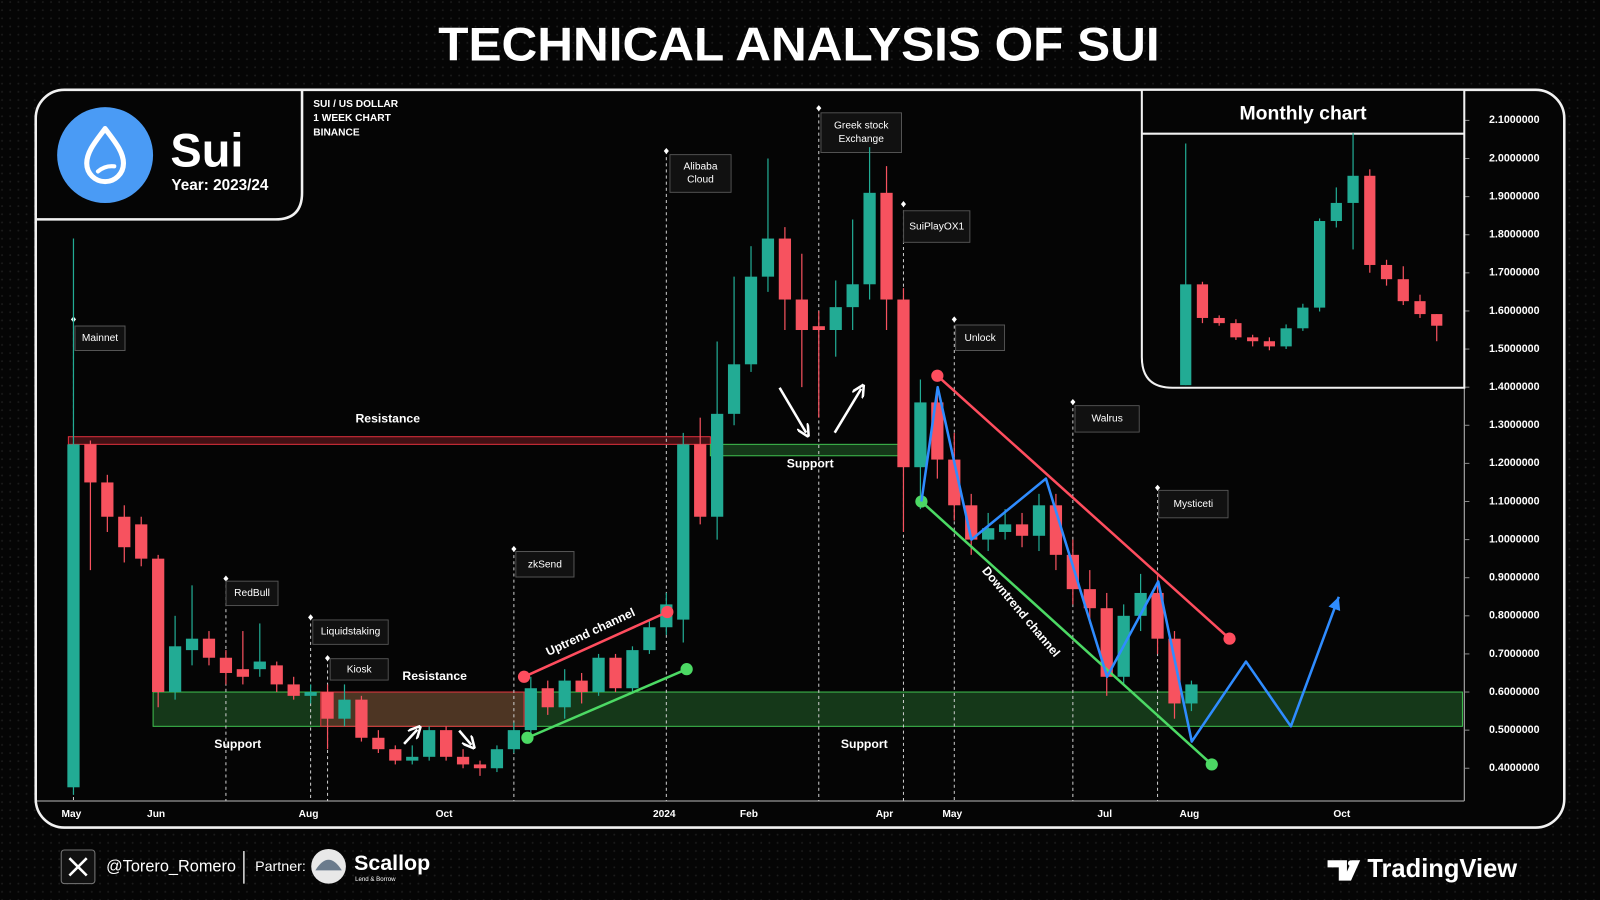 The width and height of the screenshot is (1600, 900). I want to click on annotation: Support, so click(237, 744).